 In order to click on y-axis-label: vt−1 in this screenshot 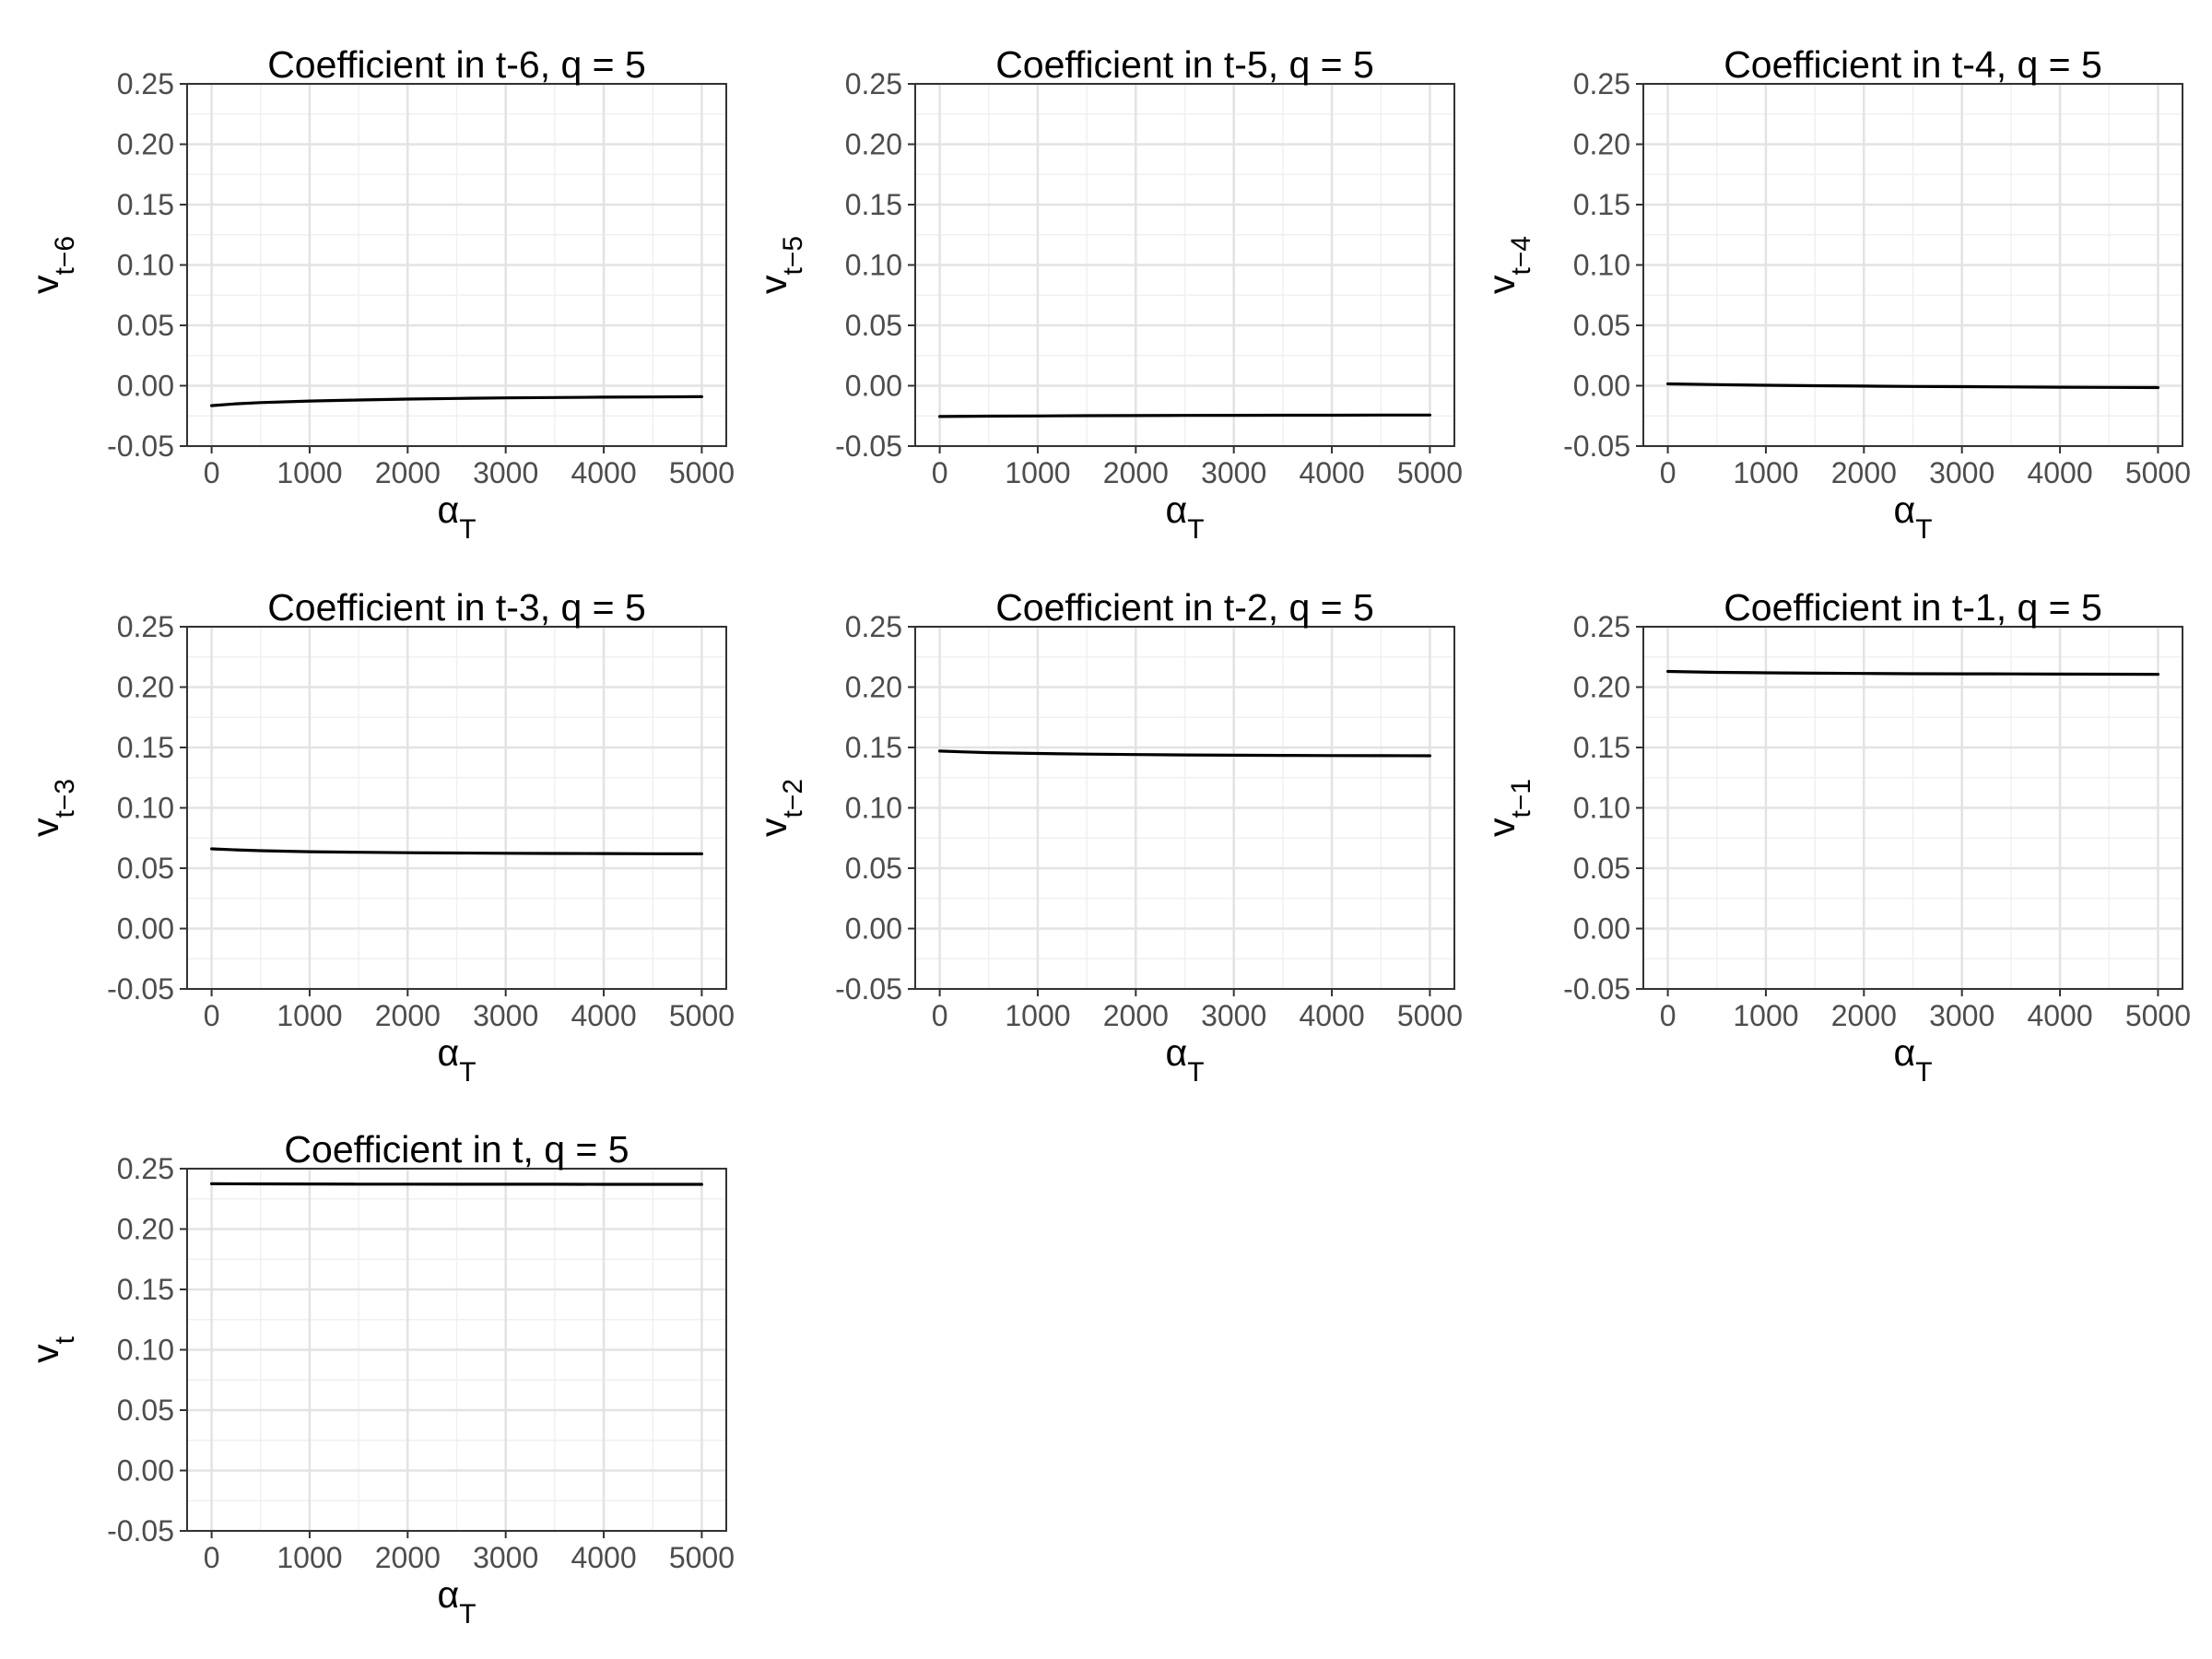, I will do `click(1508, 808)`.